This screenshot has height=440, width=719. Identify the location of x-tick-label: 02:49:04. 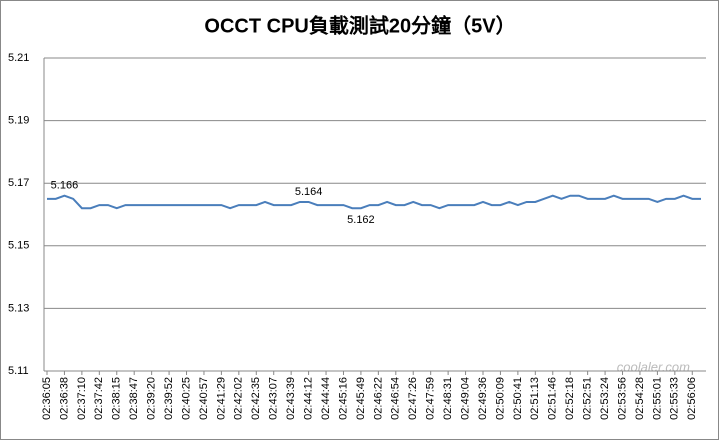
(465, 398).